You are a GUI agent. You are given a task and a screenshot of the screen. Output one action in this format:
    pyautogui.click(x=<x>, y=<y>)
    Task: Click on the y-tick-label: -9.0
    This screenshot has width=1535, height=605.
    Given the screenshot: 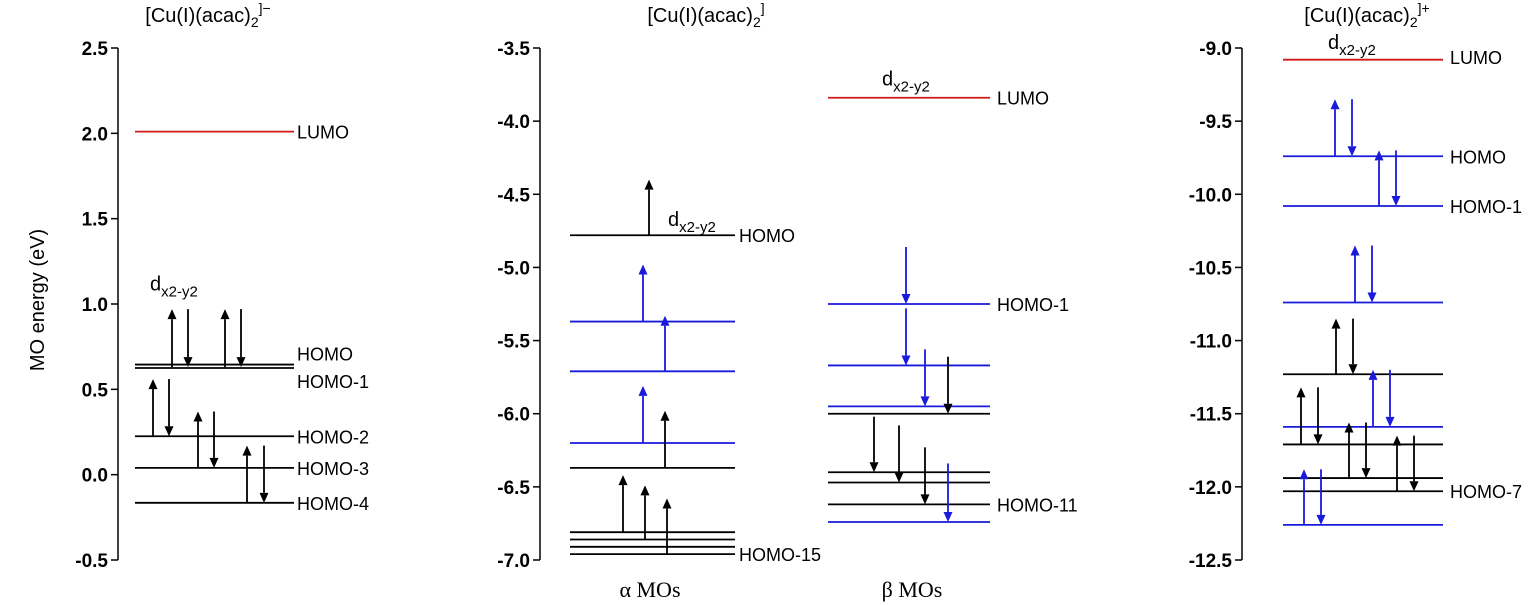 What is the action you would take?
    pyautogui.click(x=1215, y=49)
    